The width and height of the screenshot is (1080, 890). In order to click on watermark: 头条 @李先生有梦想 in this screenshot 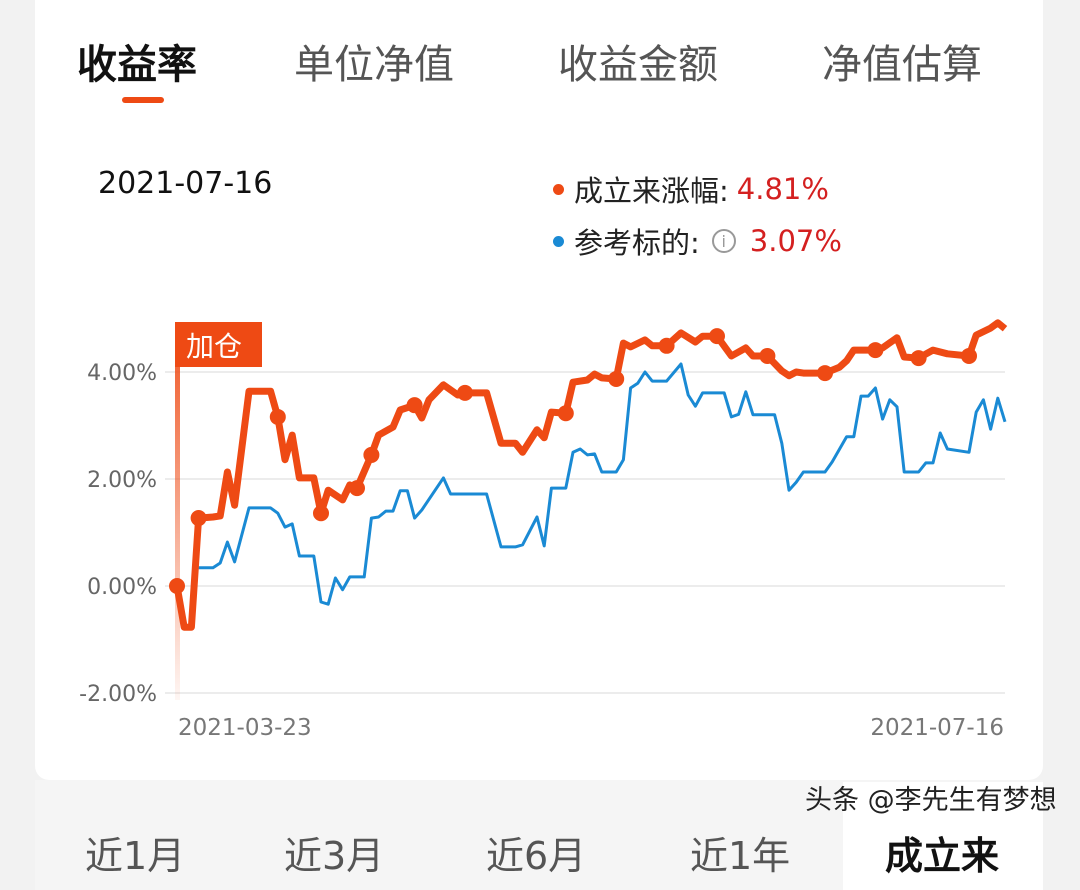, I will do `click(931, 800)`.